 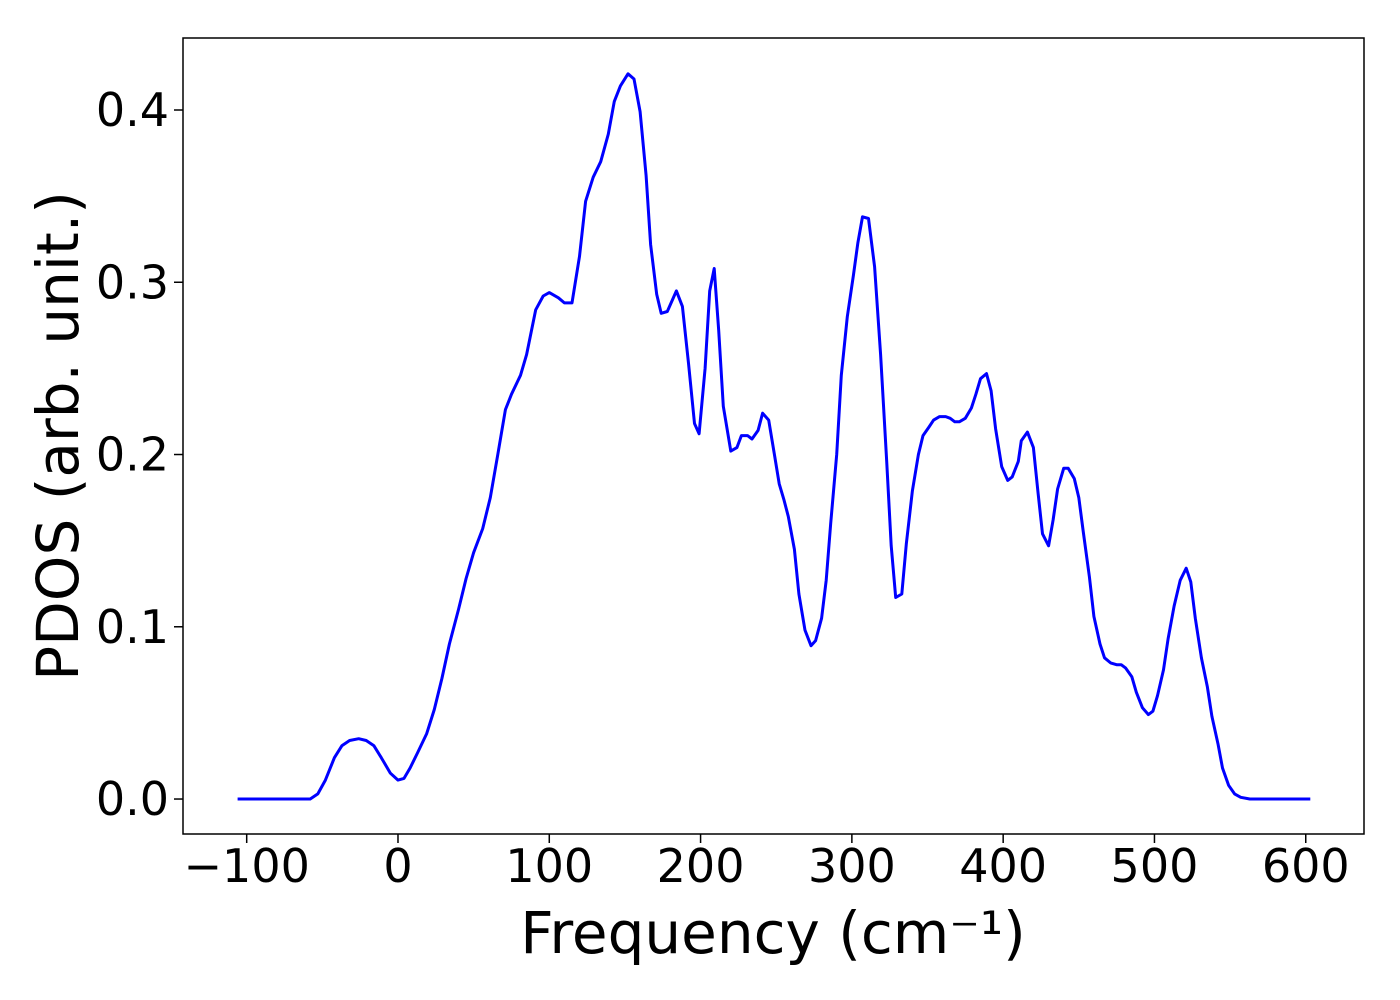 What do you see at coordinates (132, 799) in the screenshot?
I see `y-tick-label: 0.0` at bounding box center [132, 799].